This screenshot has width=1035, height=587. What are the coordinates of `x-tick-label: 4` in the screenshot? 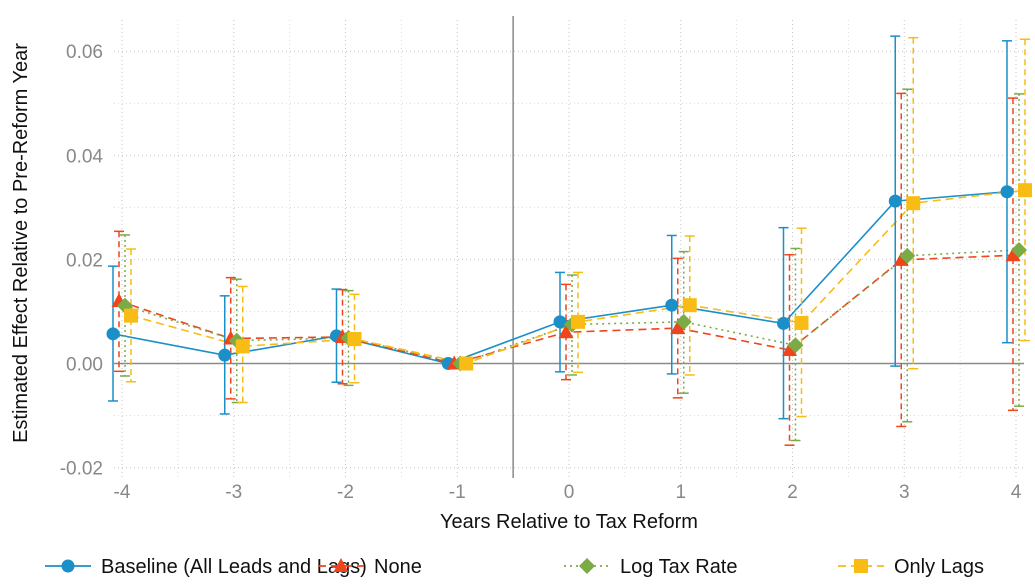 It's located at (1016, 492).